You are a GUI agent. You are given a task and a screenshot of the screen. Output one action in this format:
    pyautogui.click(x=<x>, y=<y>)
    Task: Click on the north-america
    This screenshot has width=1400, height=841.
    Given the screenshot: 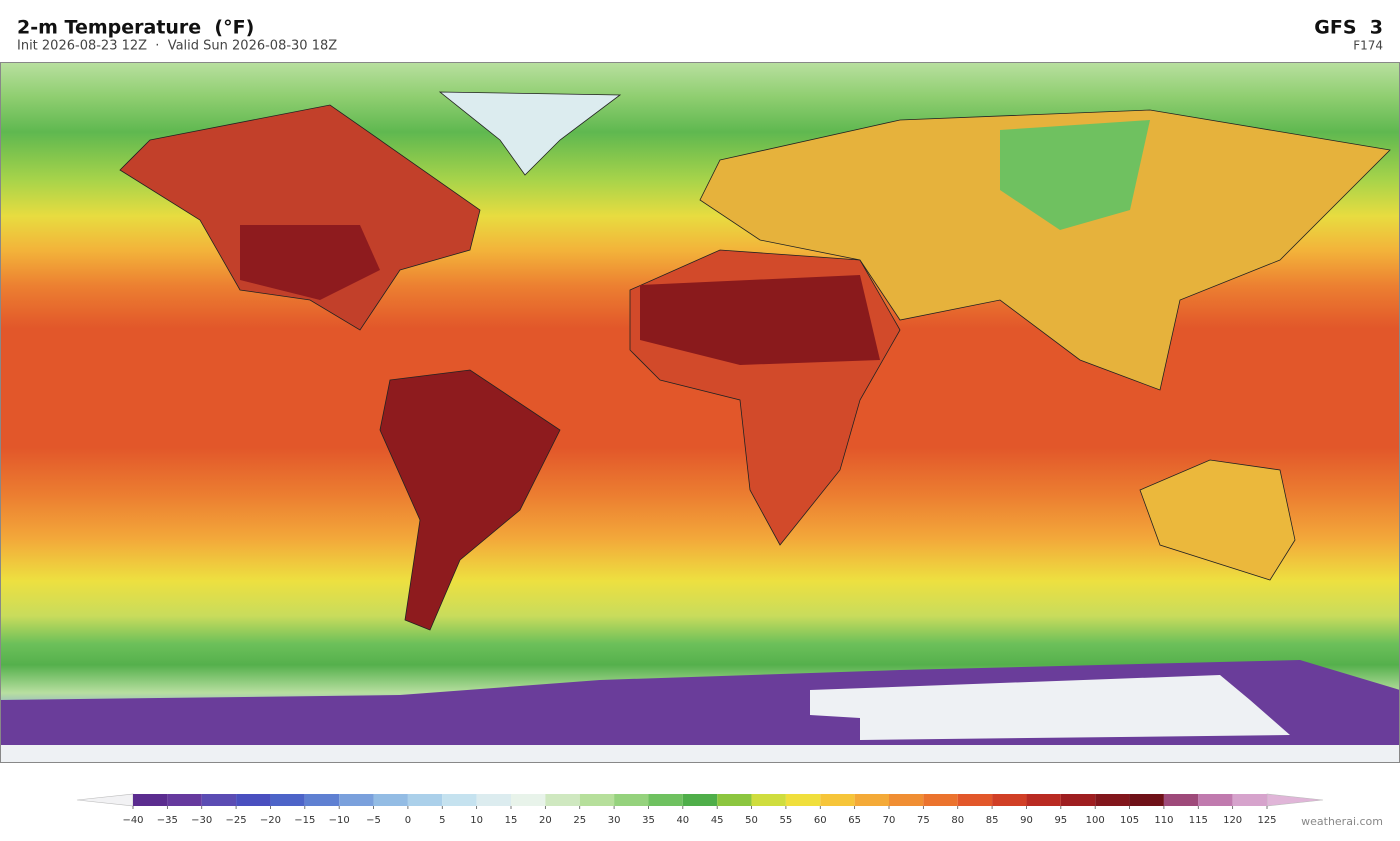 What is the action you would take?
    pyautogui.click(x=300, y=217)
    